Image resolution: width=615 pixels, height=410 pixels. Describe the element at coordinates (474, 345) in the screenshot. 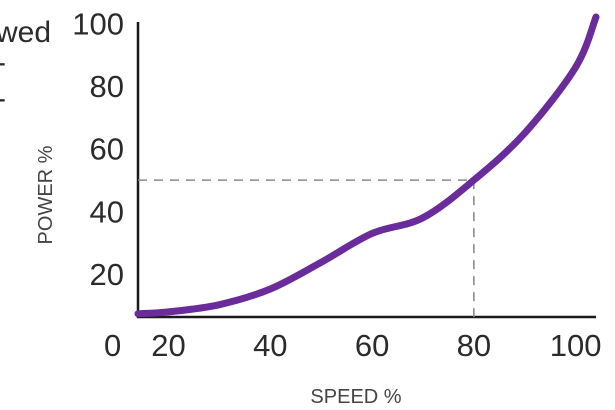

I see `x-tick-label: 80` at that location.